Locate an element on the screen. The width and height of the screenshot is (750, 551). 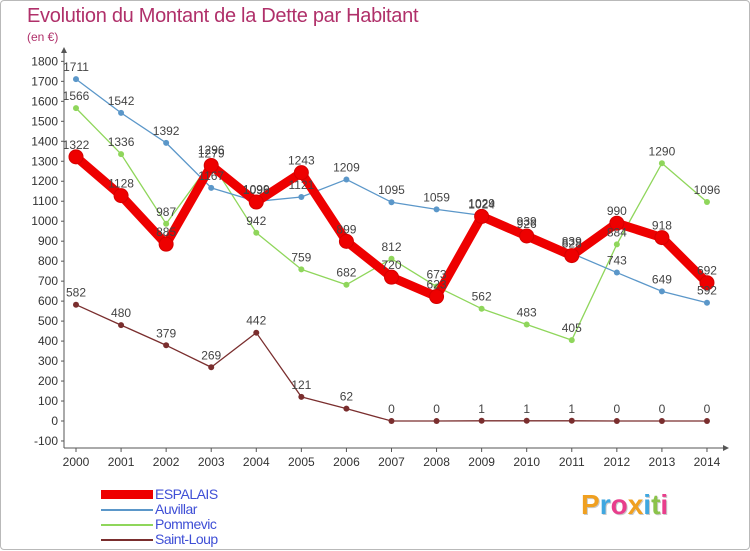
data-label-auvillar: 1209 is located at coordinates (346, 167).